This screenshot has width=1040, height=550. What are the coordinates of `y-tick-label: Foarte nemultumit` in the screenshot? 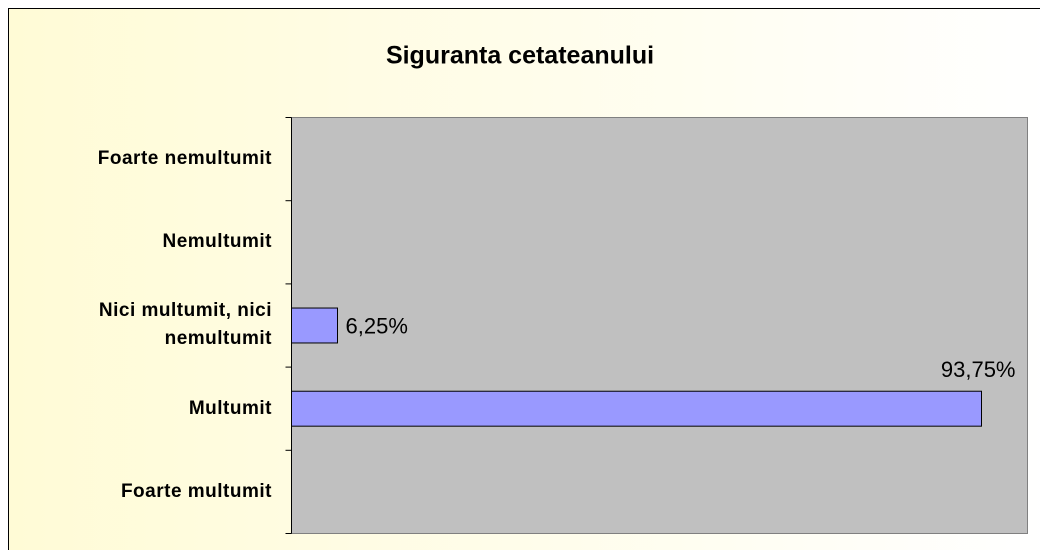 It's located at (184, 158).